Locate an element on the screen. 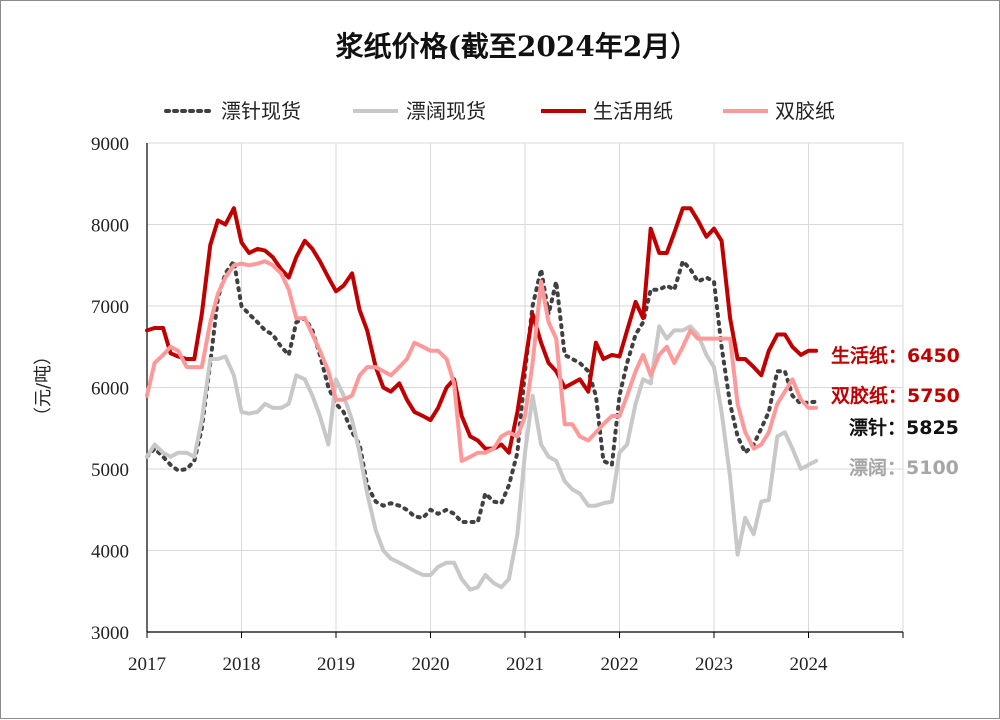 The image size is (1000, 720). y-tick-label: 7000 is located at coordinates (110, 307).